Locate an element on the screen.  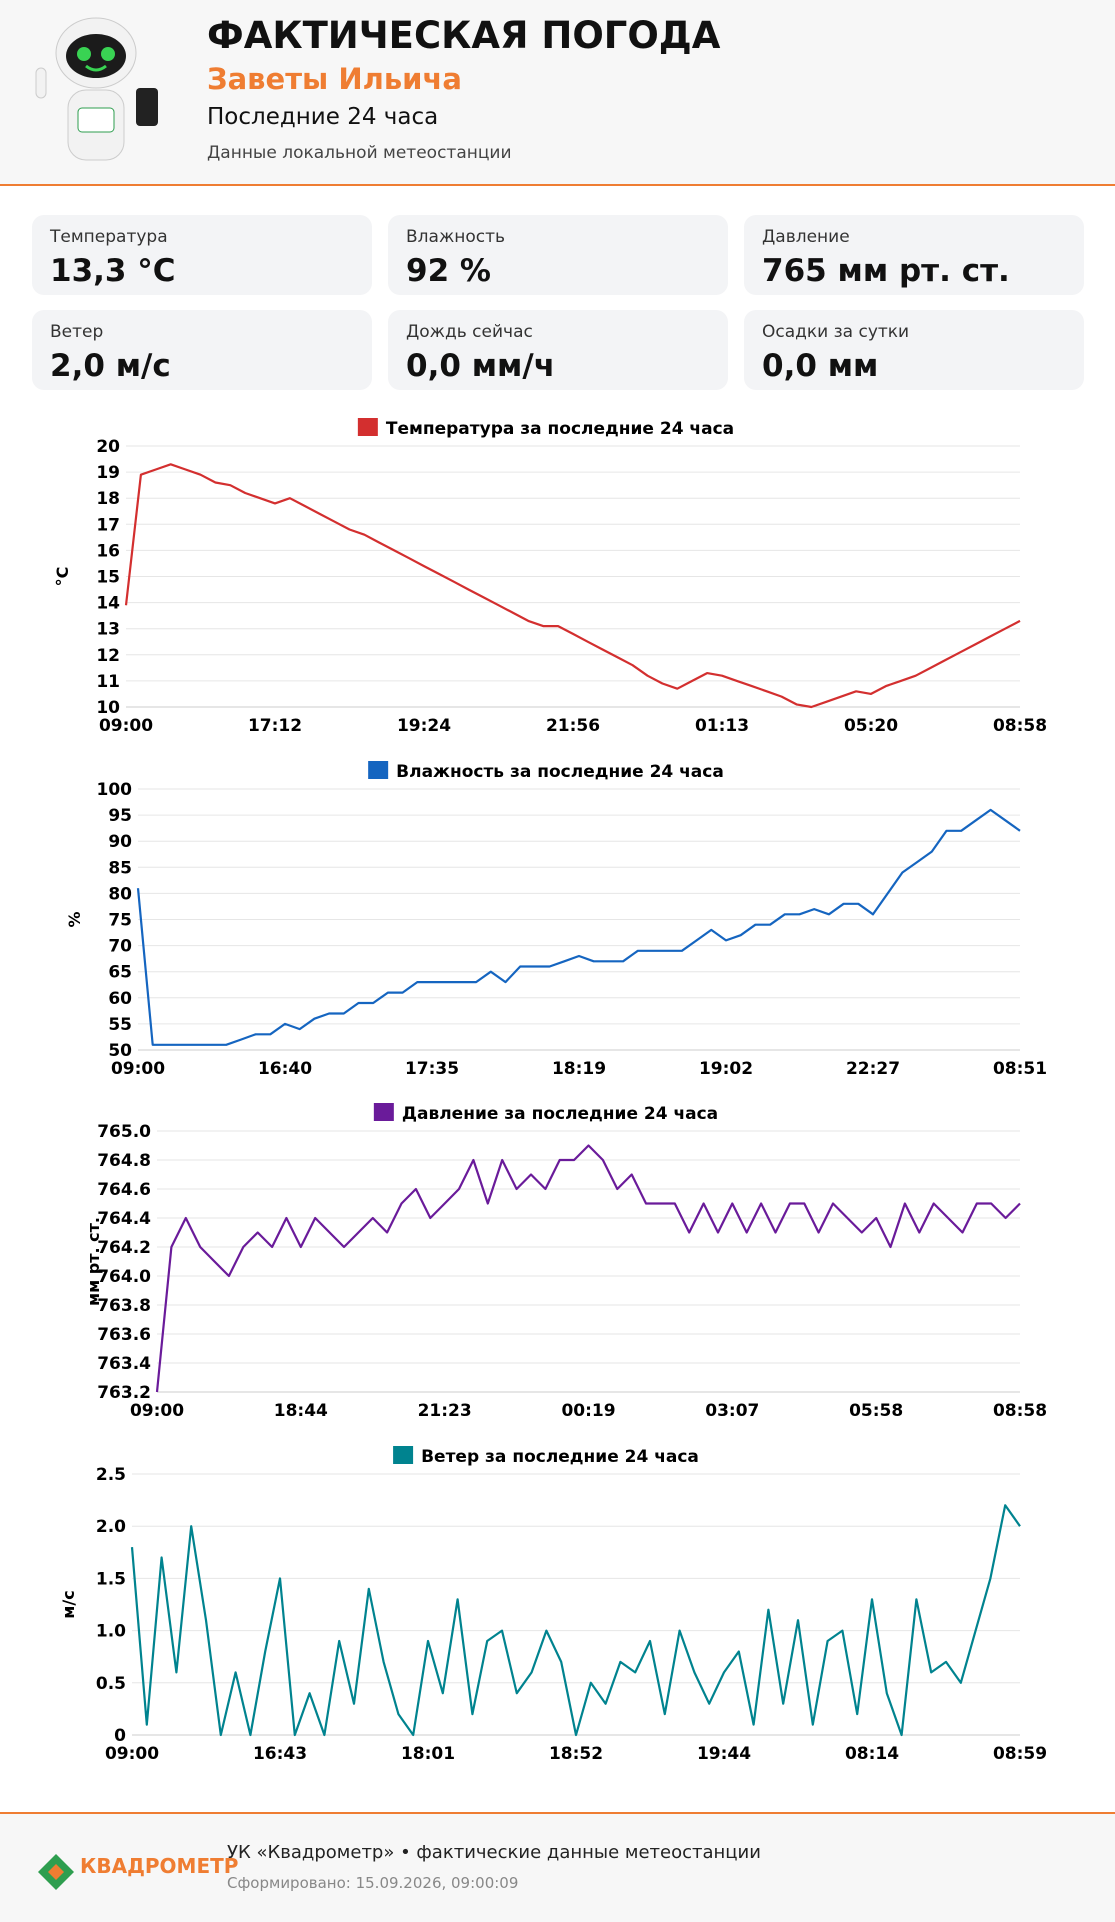
x-tick-label: 18:01 is located at coordinates (428, 1754).